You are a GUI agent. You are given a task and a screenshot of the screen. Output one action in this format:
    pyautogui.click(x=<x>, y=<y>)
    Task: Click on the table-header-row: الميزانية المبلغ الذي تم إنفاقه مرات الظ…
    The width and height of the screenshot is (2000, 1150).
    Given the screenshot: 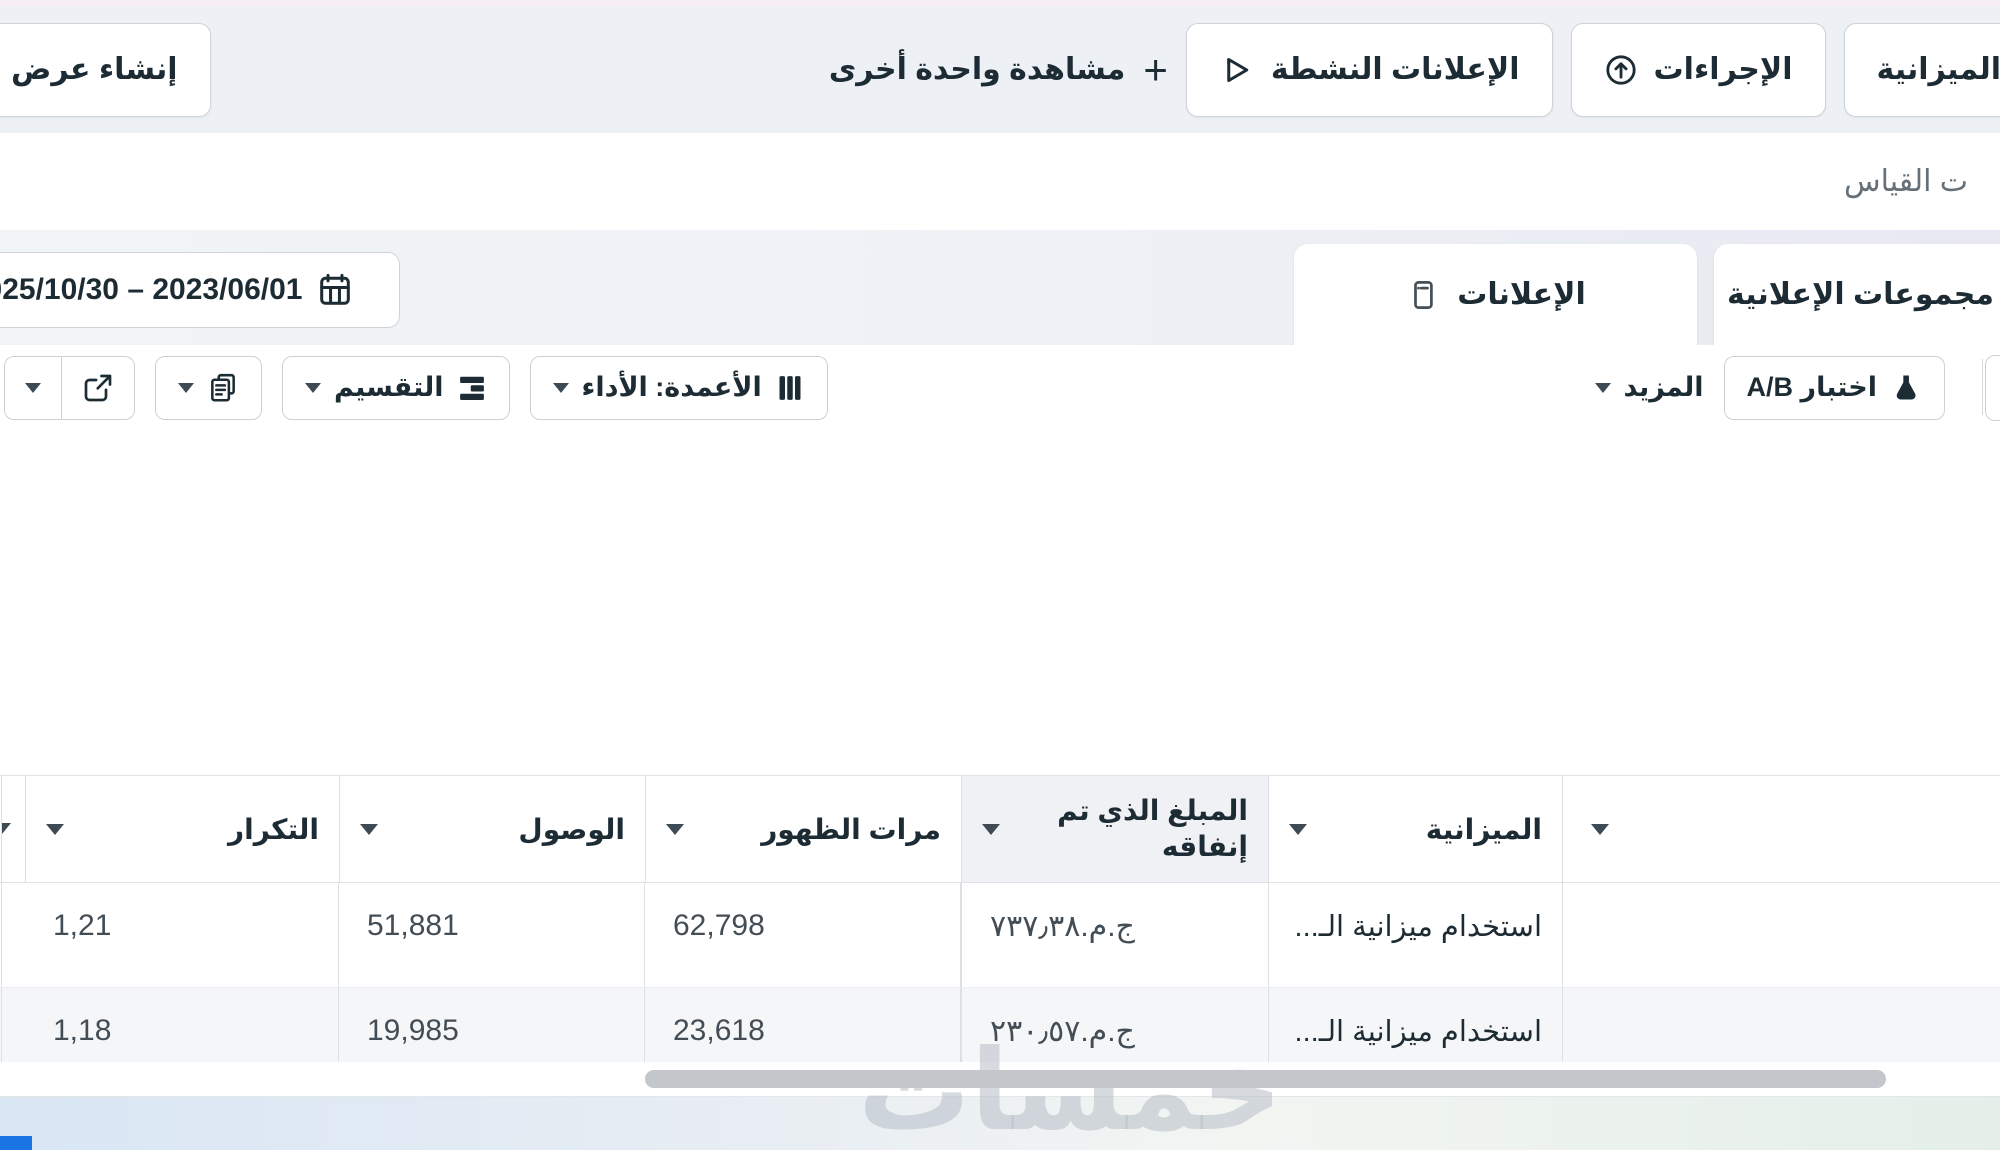 What is the action you would take?
    pyautogui.click(x=1000, y=829)
    